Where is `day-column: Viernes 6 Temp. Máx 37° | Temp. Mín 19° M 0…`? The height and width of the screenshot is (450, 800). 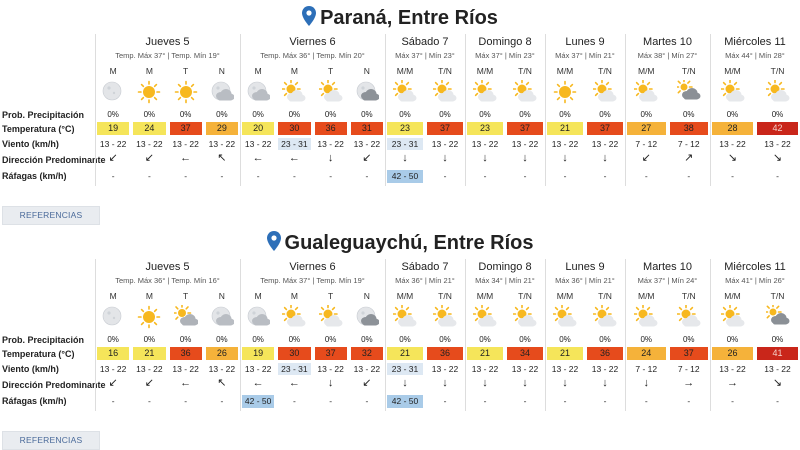 day-column: Viernes 6 Temp. Máx 37° | Temp. Mín 19° M 0… is located at coordinates (312, 318).